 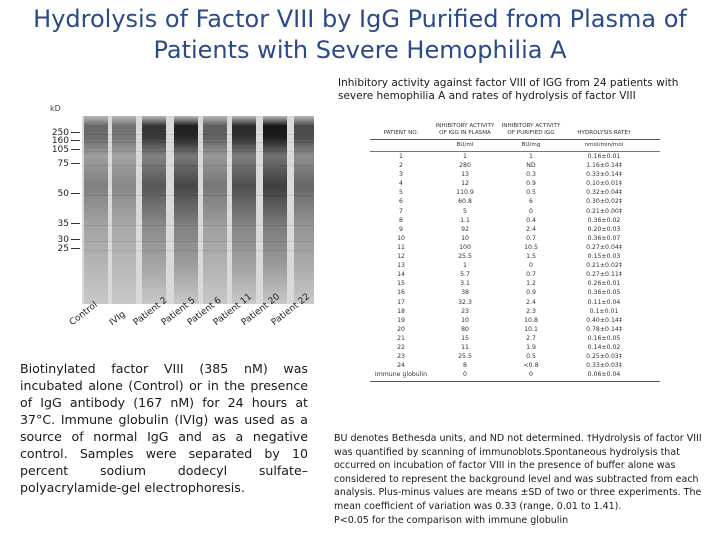 What do you see at coordinates (531, 274) in the screenshot?
I see `table-cell: 0.7` at bounding box center [531, 274].